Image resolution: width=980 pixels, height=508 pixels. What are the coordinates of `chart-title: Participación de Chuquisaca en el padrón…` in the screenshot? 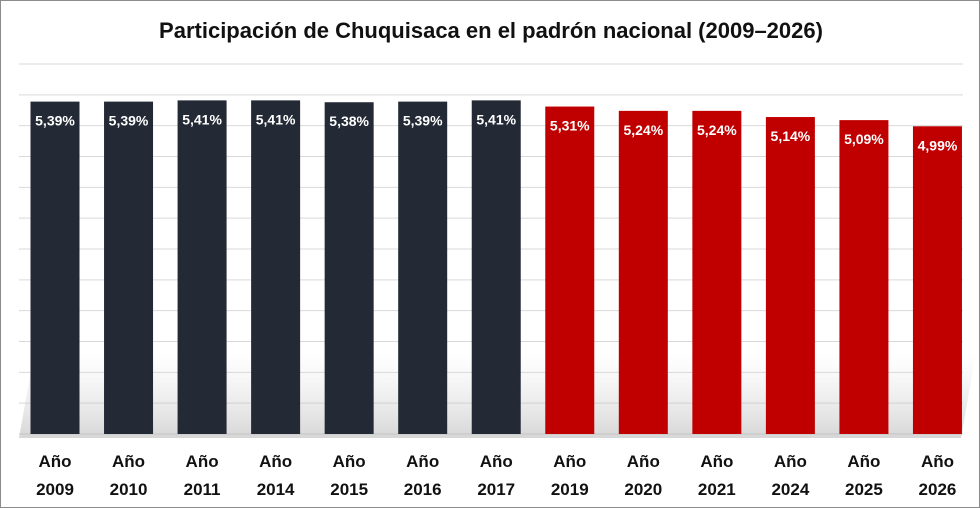 It's located at (491, 30).